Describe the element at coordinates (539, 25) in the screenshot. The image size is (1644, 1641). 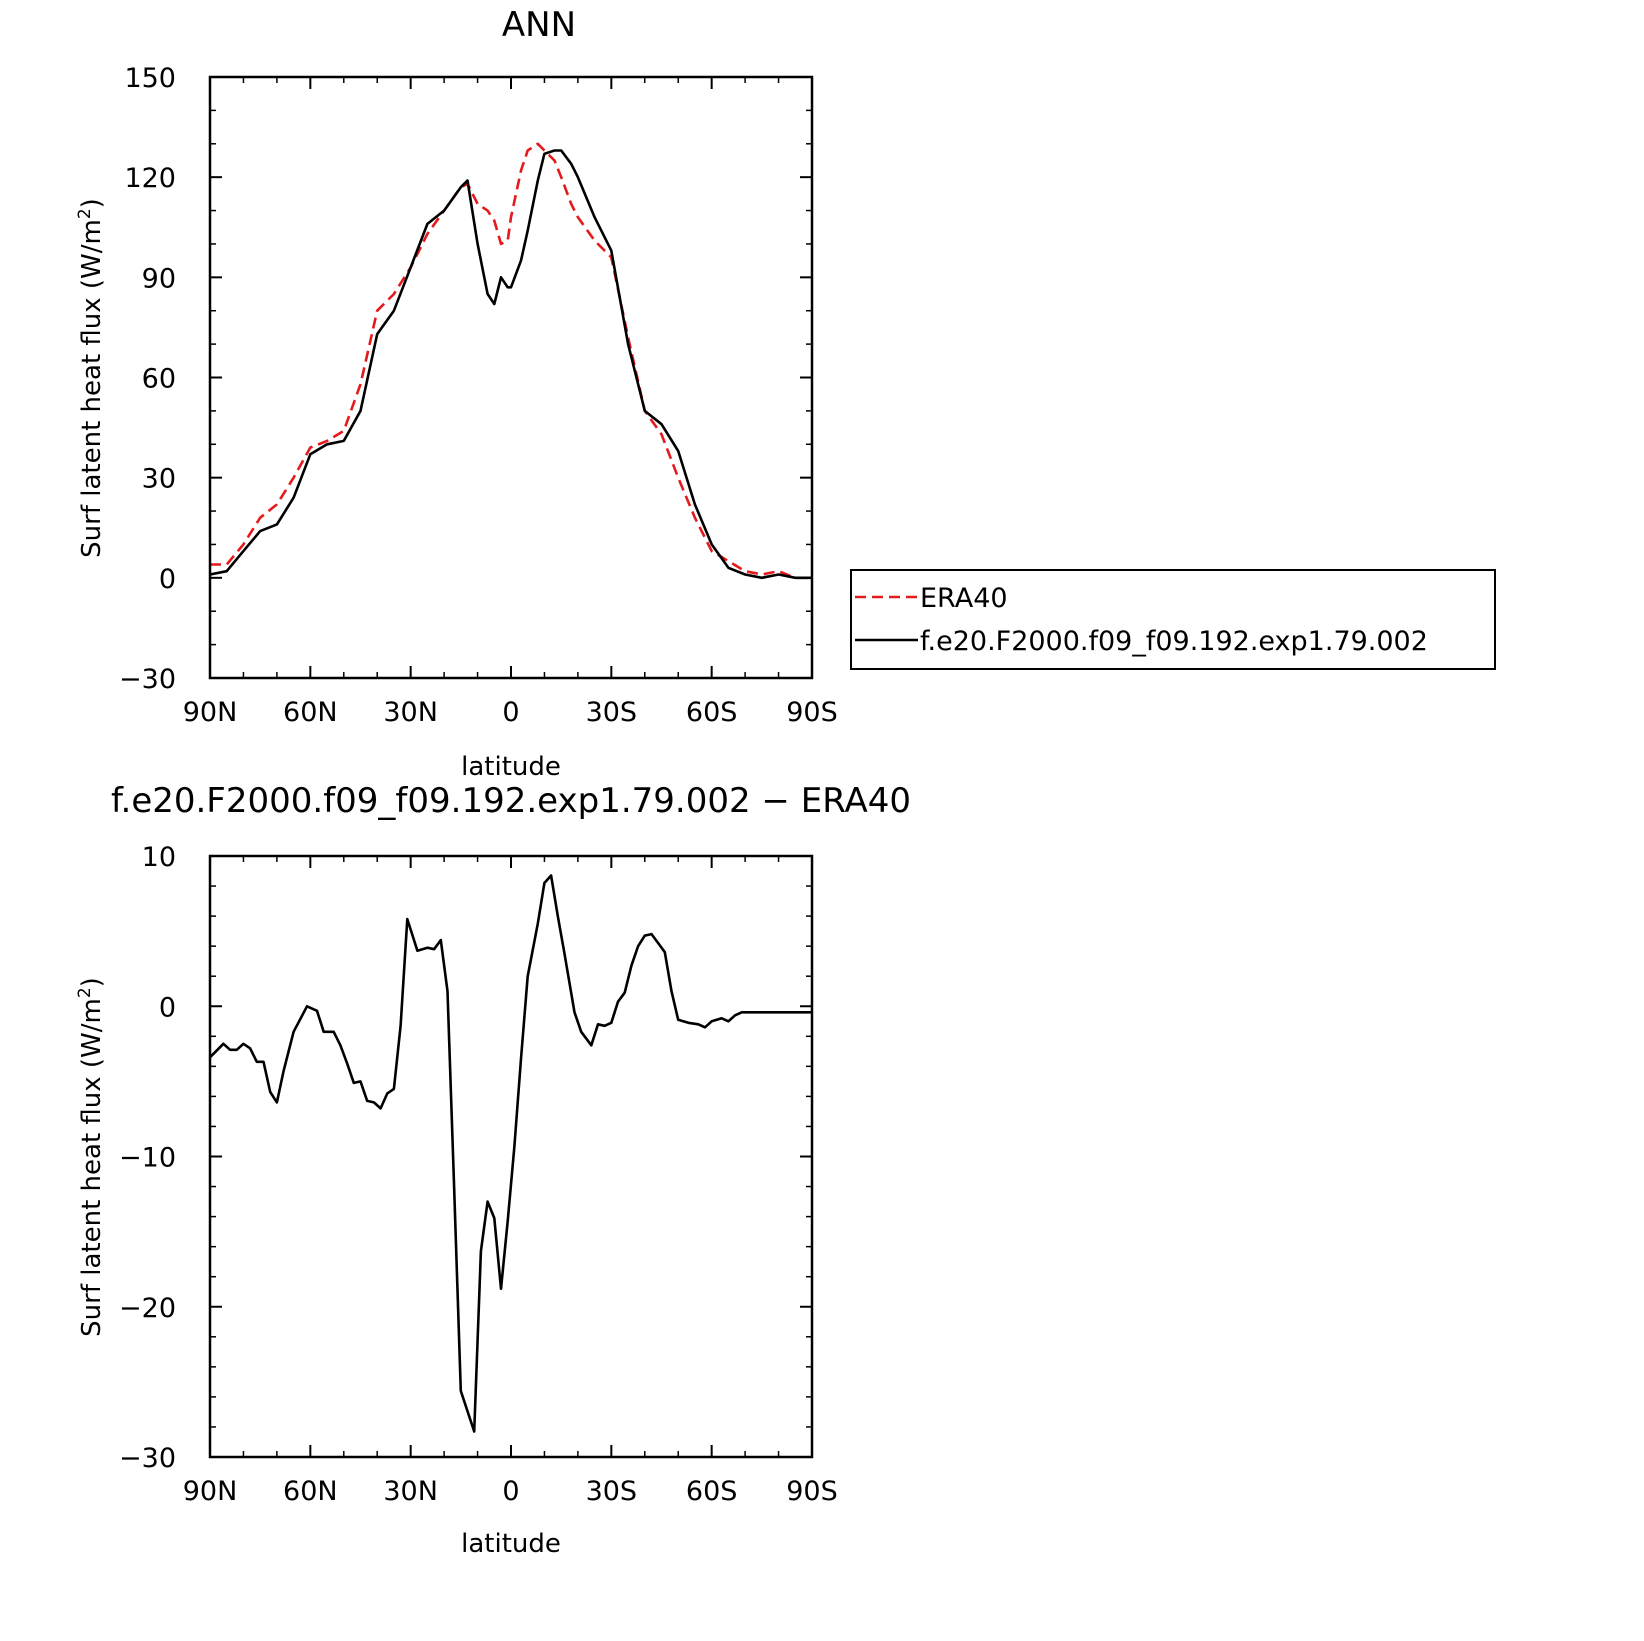
I see `top-chart-title: ANN` at that location.